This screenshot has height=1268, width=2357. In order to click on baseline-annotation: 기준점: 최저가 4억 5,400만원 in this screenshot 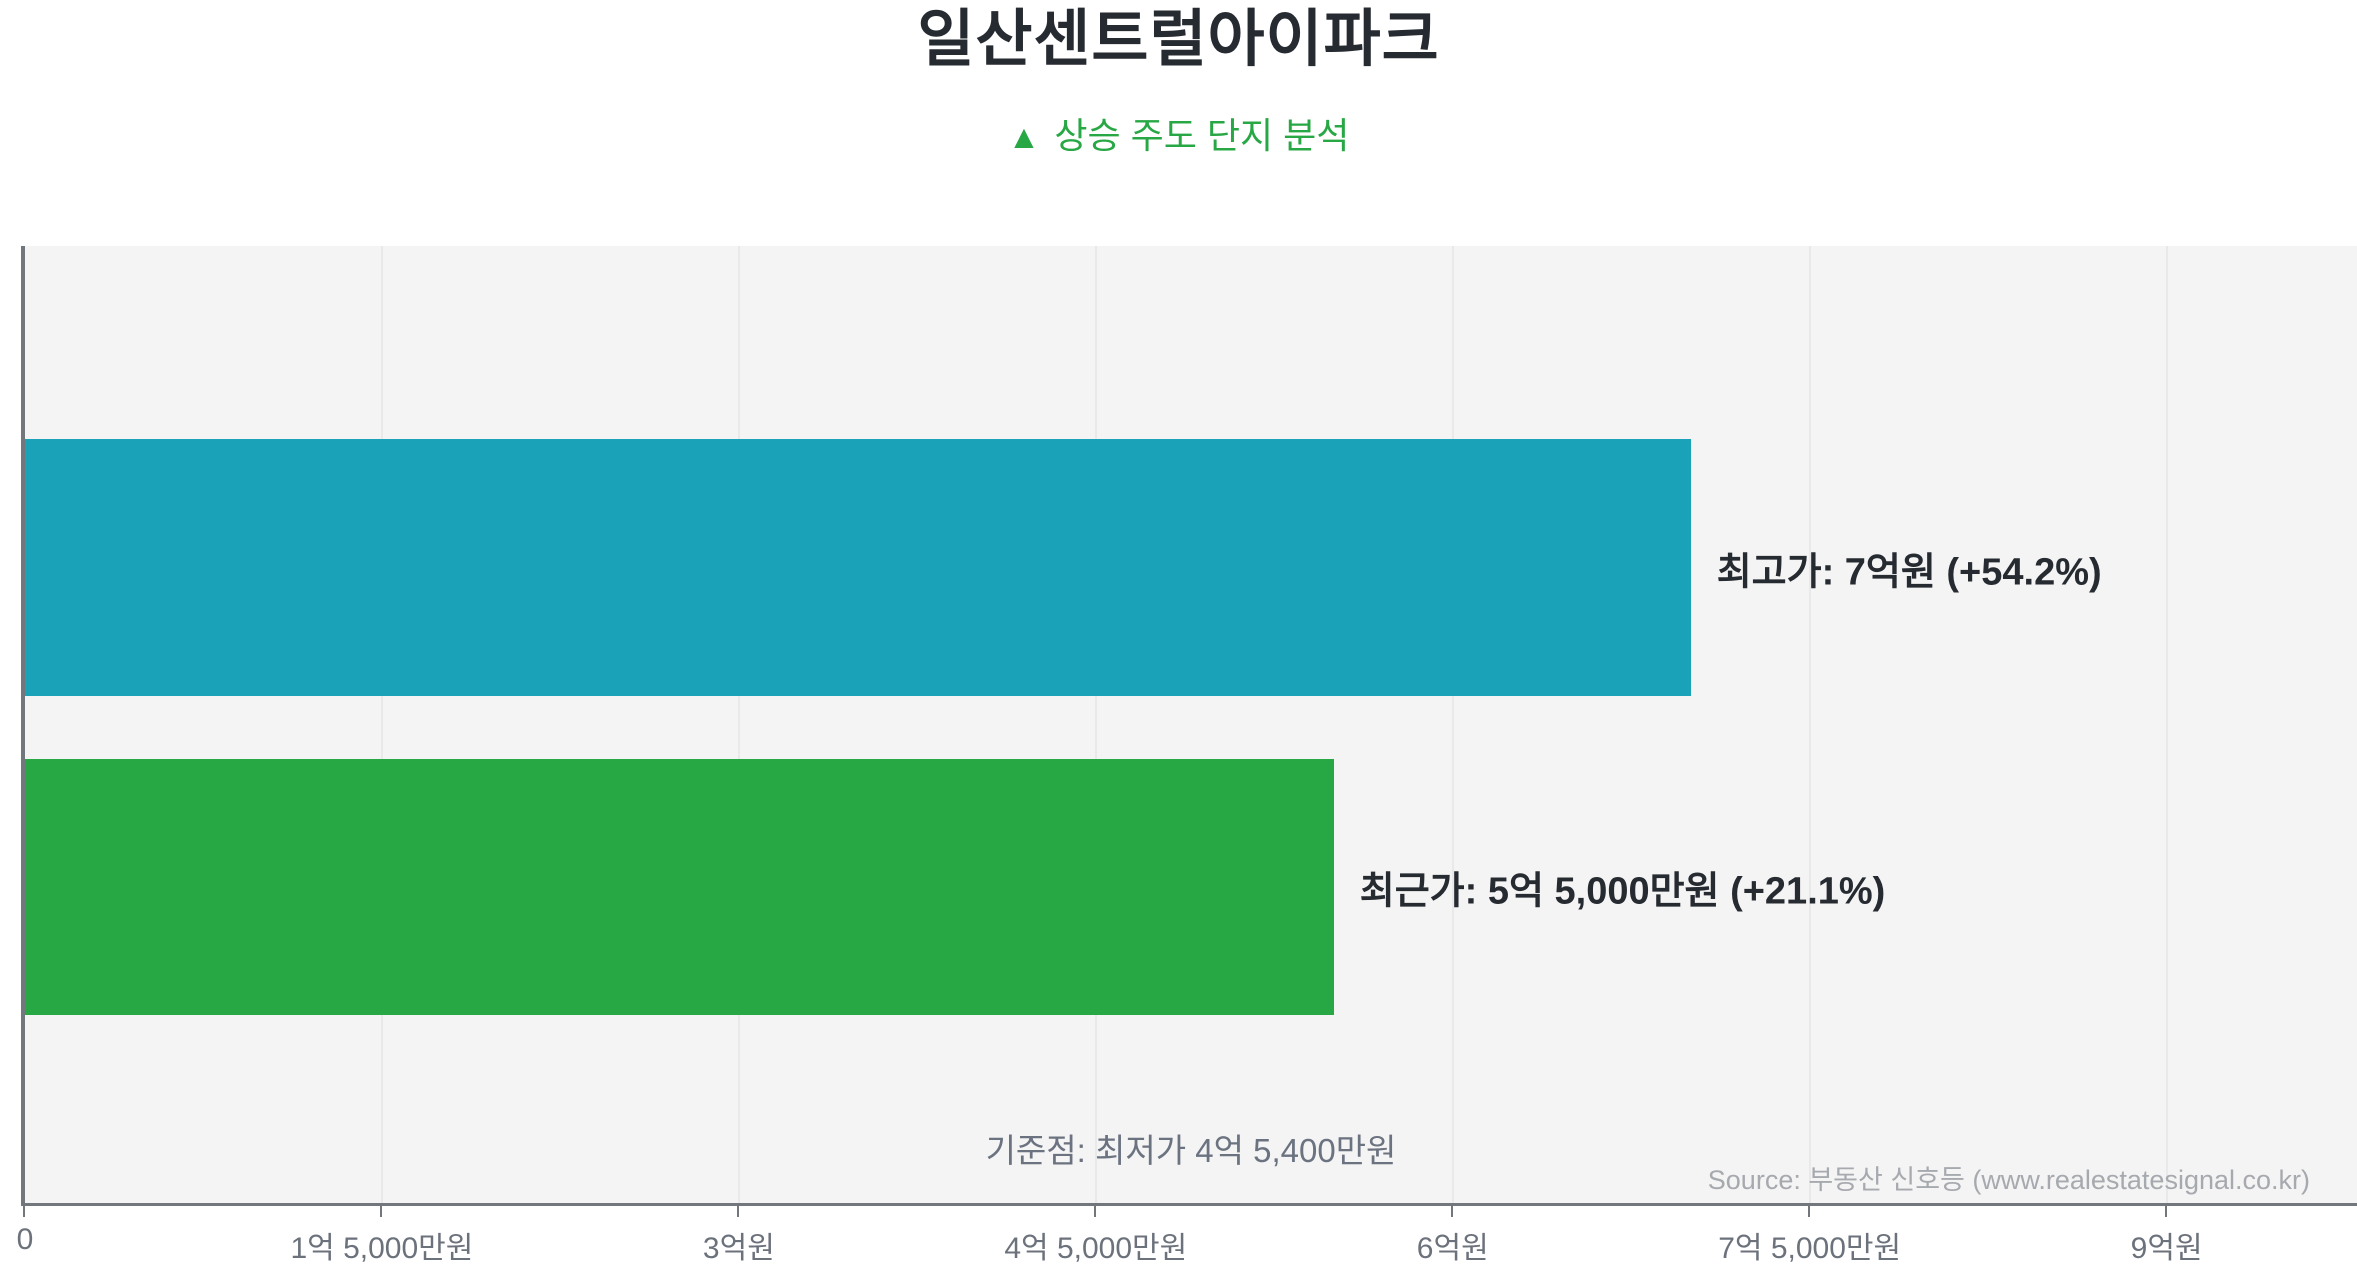, I will do `click(1191, 1150)`.